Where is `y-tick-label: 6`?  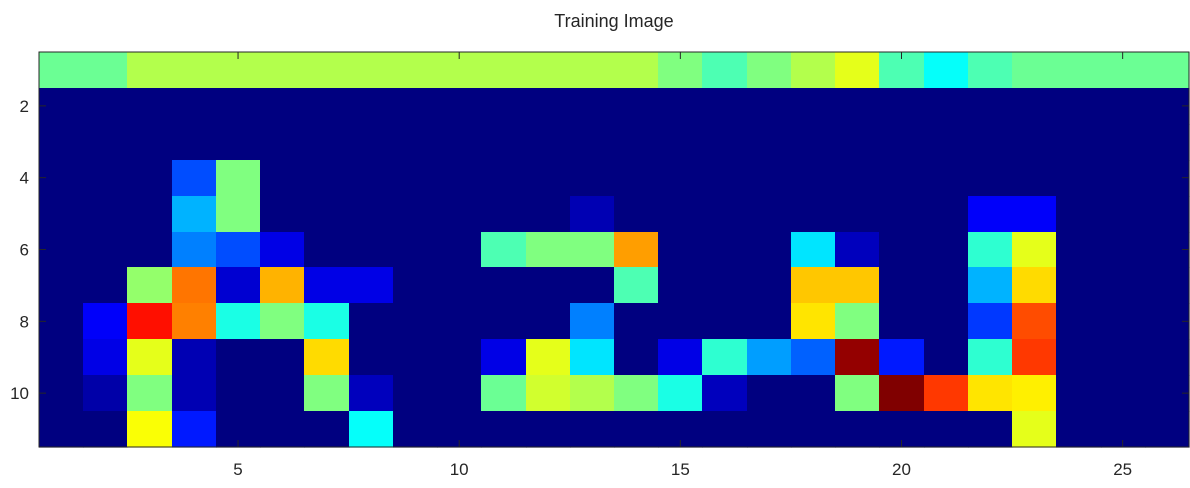
y-tick-label: 6 is located at coordinates (24, 250).